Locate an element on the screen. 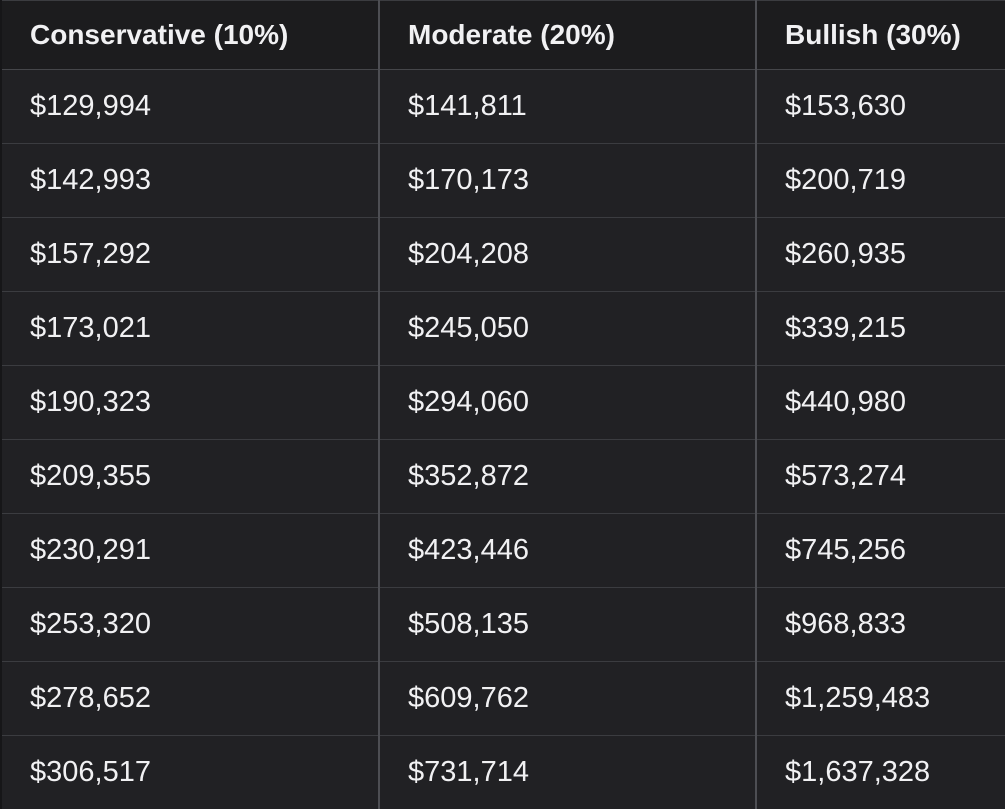 This screenshot has width=1005, height=809. column-header-moderate: Moderate (20%) is located at coordinates (567, 35).